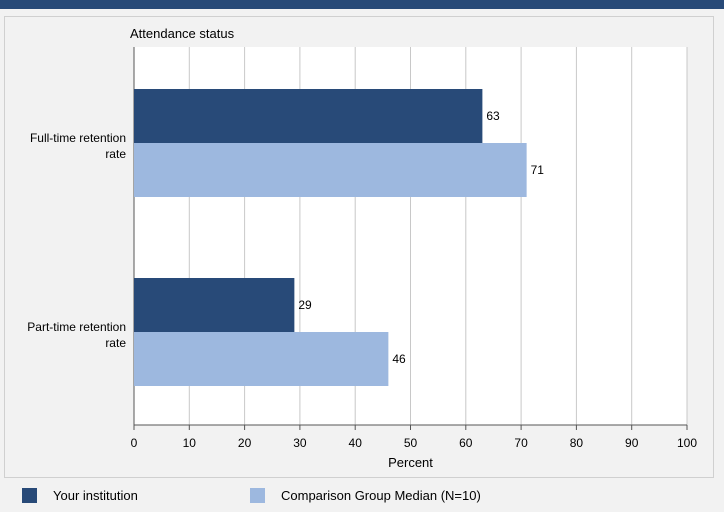 Image resolution: width=724 pixels, height=512 pixels. I want to click on category-label-full-time-line1: Full-time retention, so click(77, 138).